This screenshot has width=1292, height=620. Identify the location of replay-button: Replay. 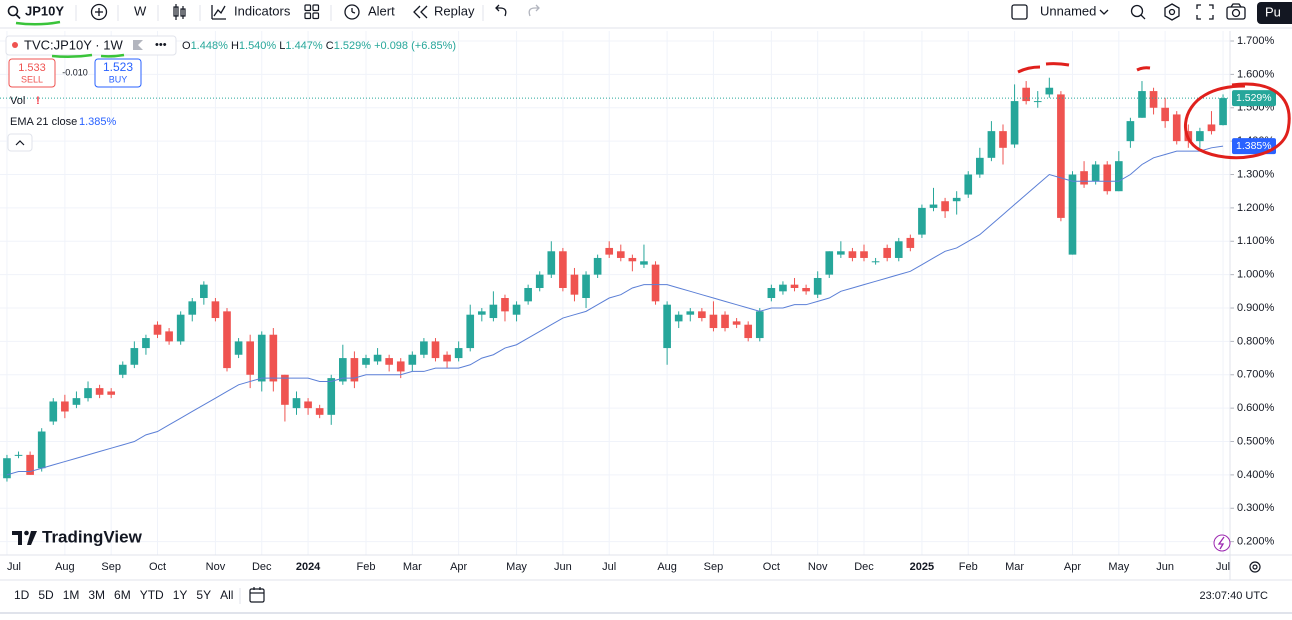
(444, 11).